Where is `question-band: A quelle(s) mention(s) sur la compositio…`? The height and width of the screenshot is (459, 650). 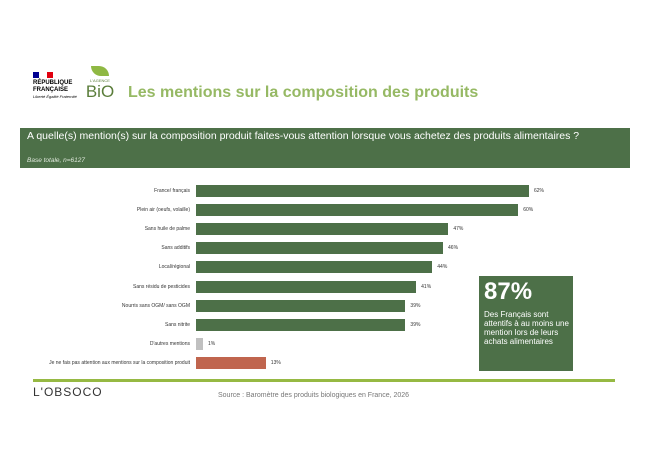
question-band: A quelle(s) mention(s) sur la compositio… is located at coordinates (325, 148).